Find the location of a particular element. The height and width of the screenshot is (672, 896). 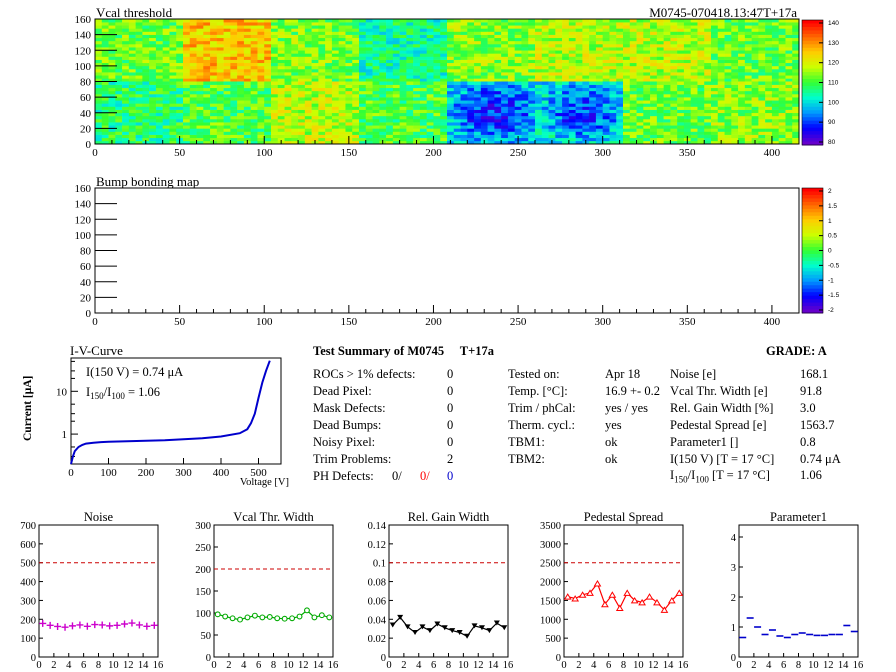

measurement-row-label: Rel. Gain Width [%] is located at coordinates (722, 408).